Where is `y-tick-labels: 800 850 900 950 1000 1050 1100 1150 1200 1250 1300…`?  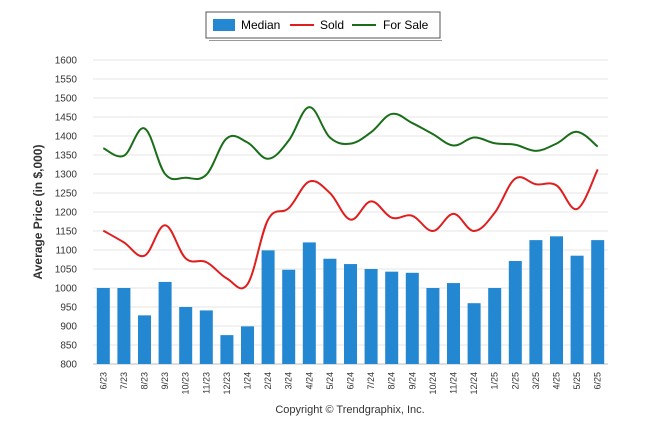 y-tick-labels: 800 850 900 950 1000 1050 1100 1150 1200 1250 1300… is located at coordinates (66, 213).